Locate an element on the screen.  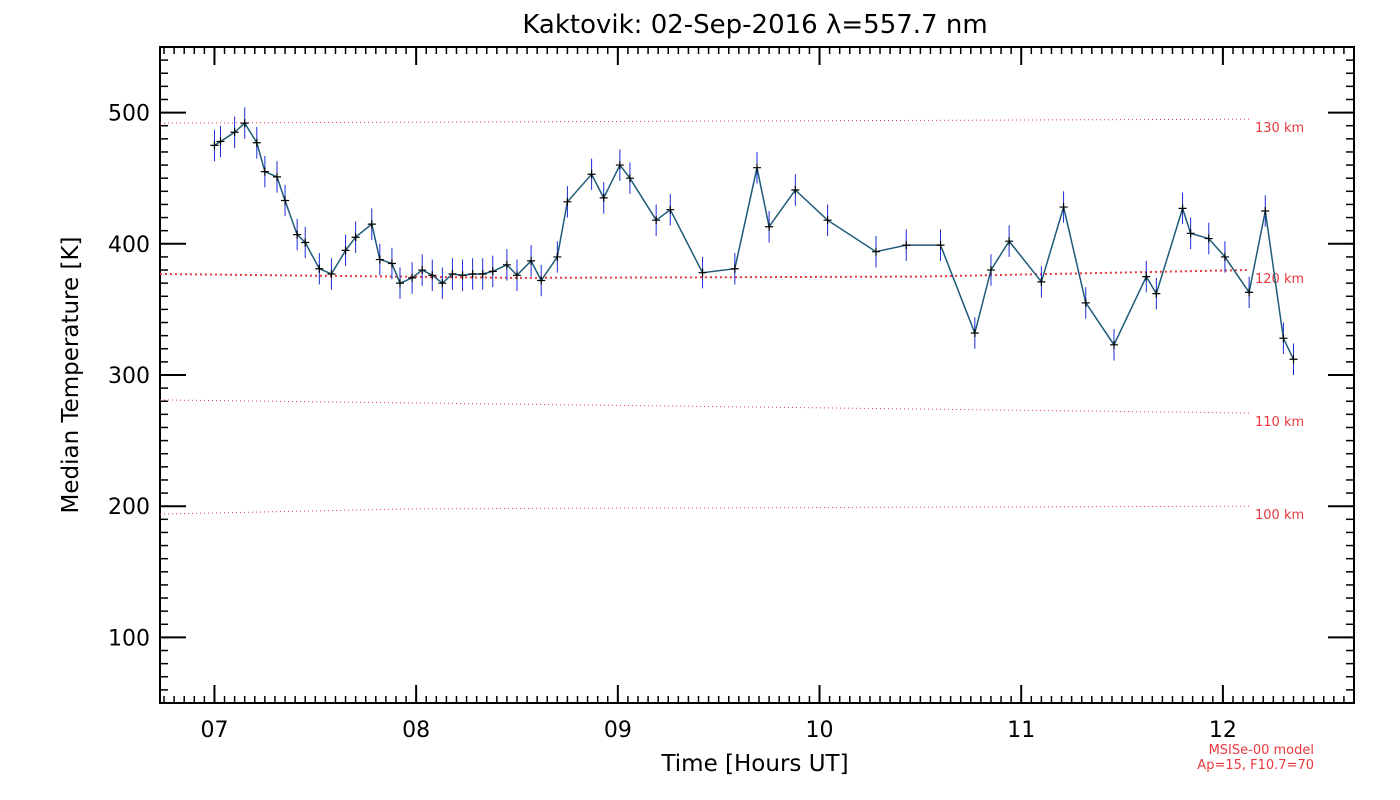
y-tick-label: 200 is located at coordinates (129, 507).